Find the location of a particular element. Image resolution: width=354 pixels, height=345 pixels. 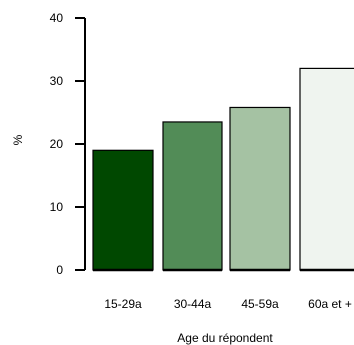

x-axis-title: Age du répondent is located at coordinates (225, 338).